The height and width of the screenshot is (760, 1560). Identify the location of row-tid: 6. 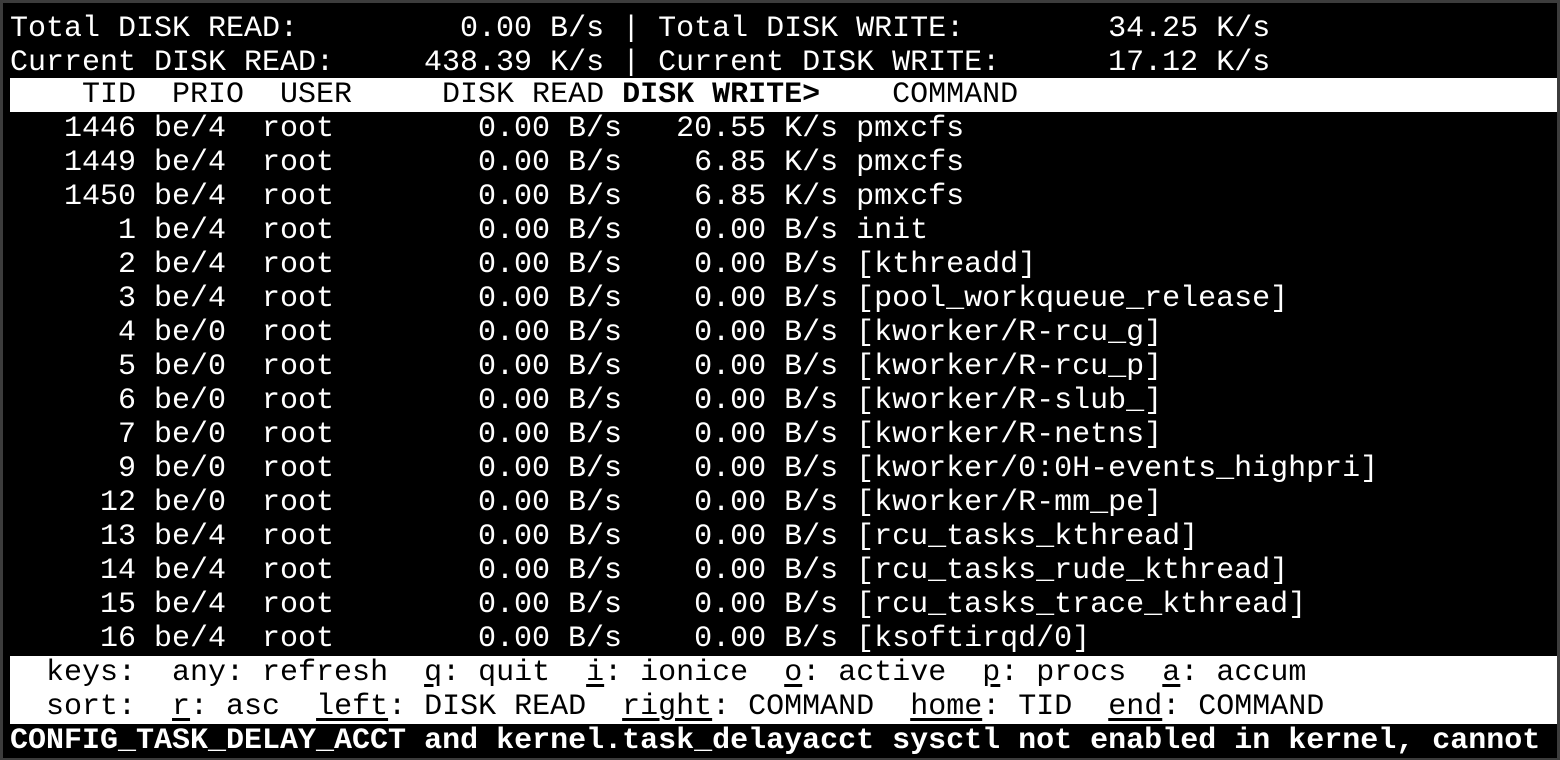
(127, 401).